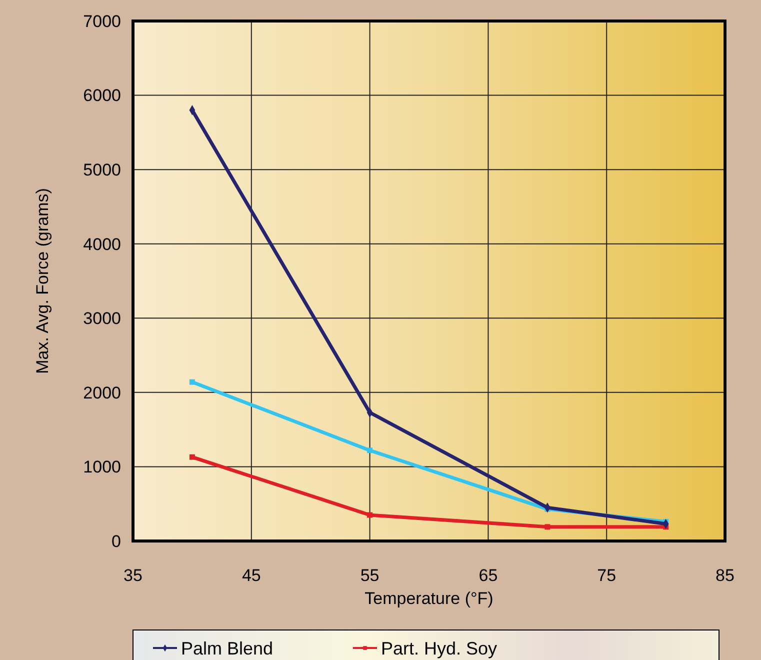  What do you see at coordinates (429, 598) in the screenshot?
I see `x-axis-title: Temperature (°F)` at bounding box center [429, 598].